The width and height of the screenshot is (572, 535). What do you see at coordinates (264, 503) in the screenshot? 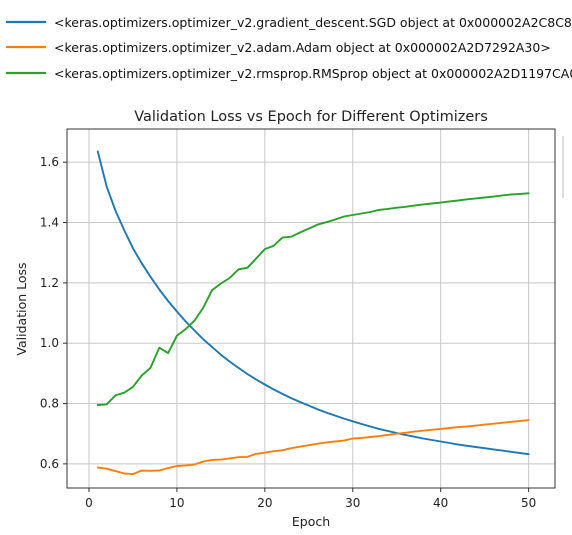
I see `x-tick-label: 20` at bounding box center [264, 503].